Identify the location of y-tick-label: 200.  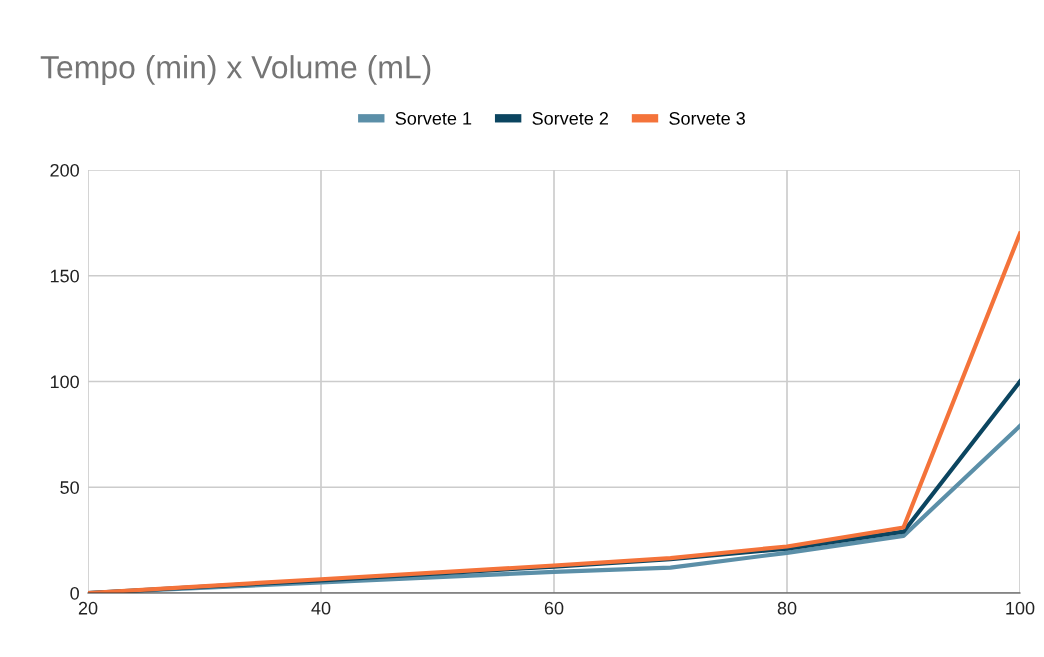
(64, 170).